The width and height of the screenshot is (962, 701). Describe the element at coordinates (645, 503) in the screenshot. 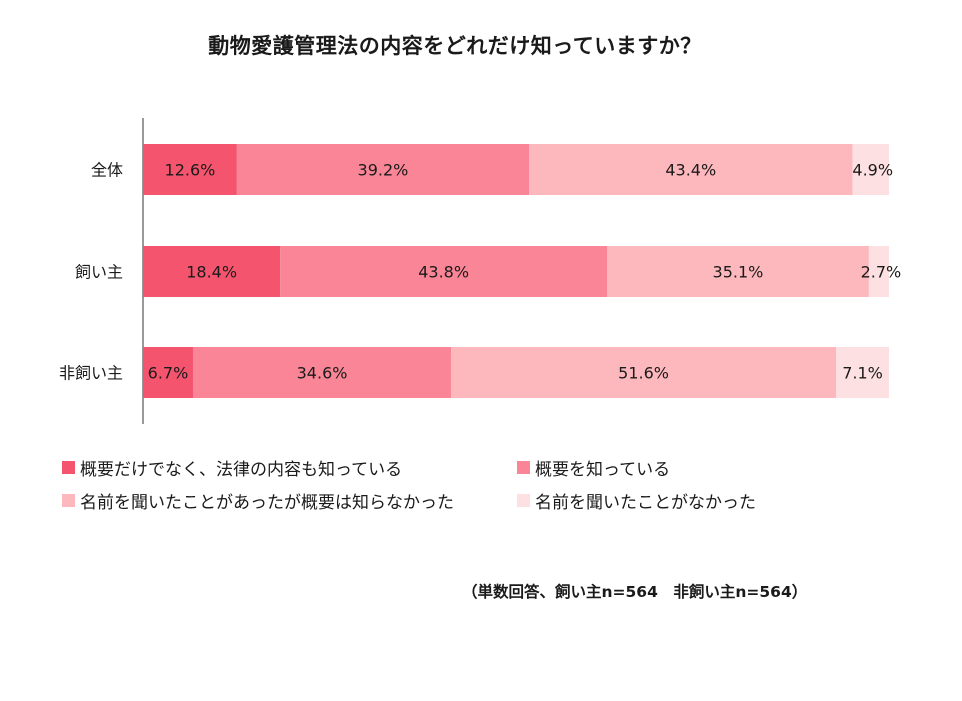

I see `legend-label-3: 名前を聞いたことがなかった` at that location.